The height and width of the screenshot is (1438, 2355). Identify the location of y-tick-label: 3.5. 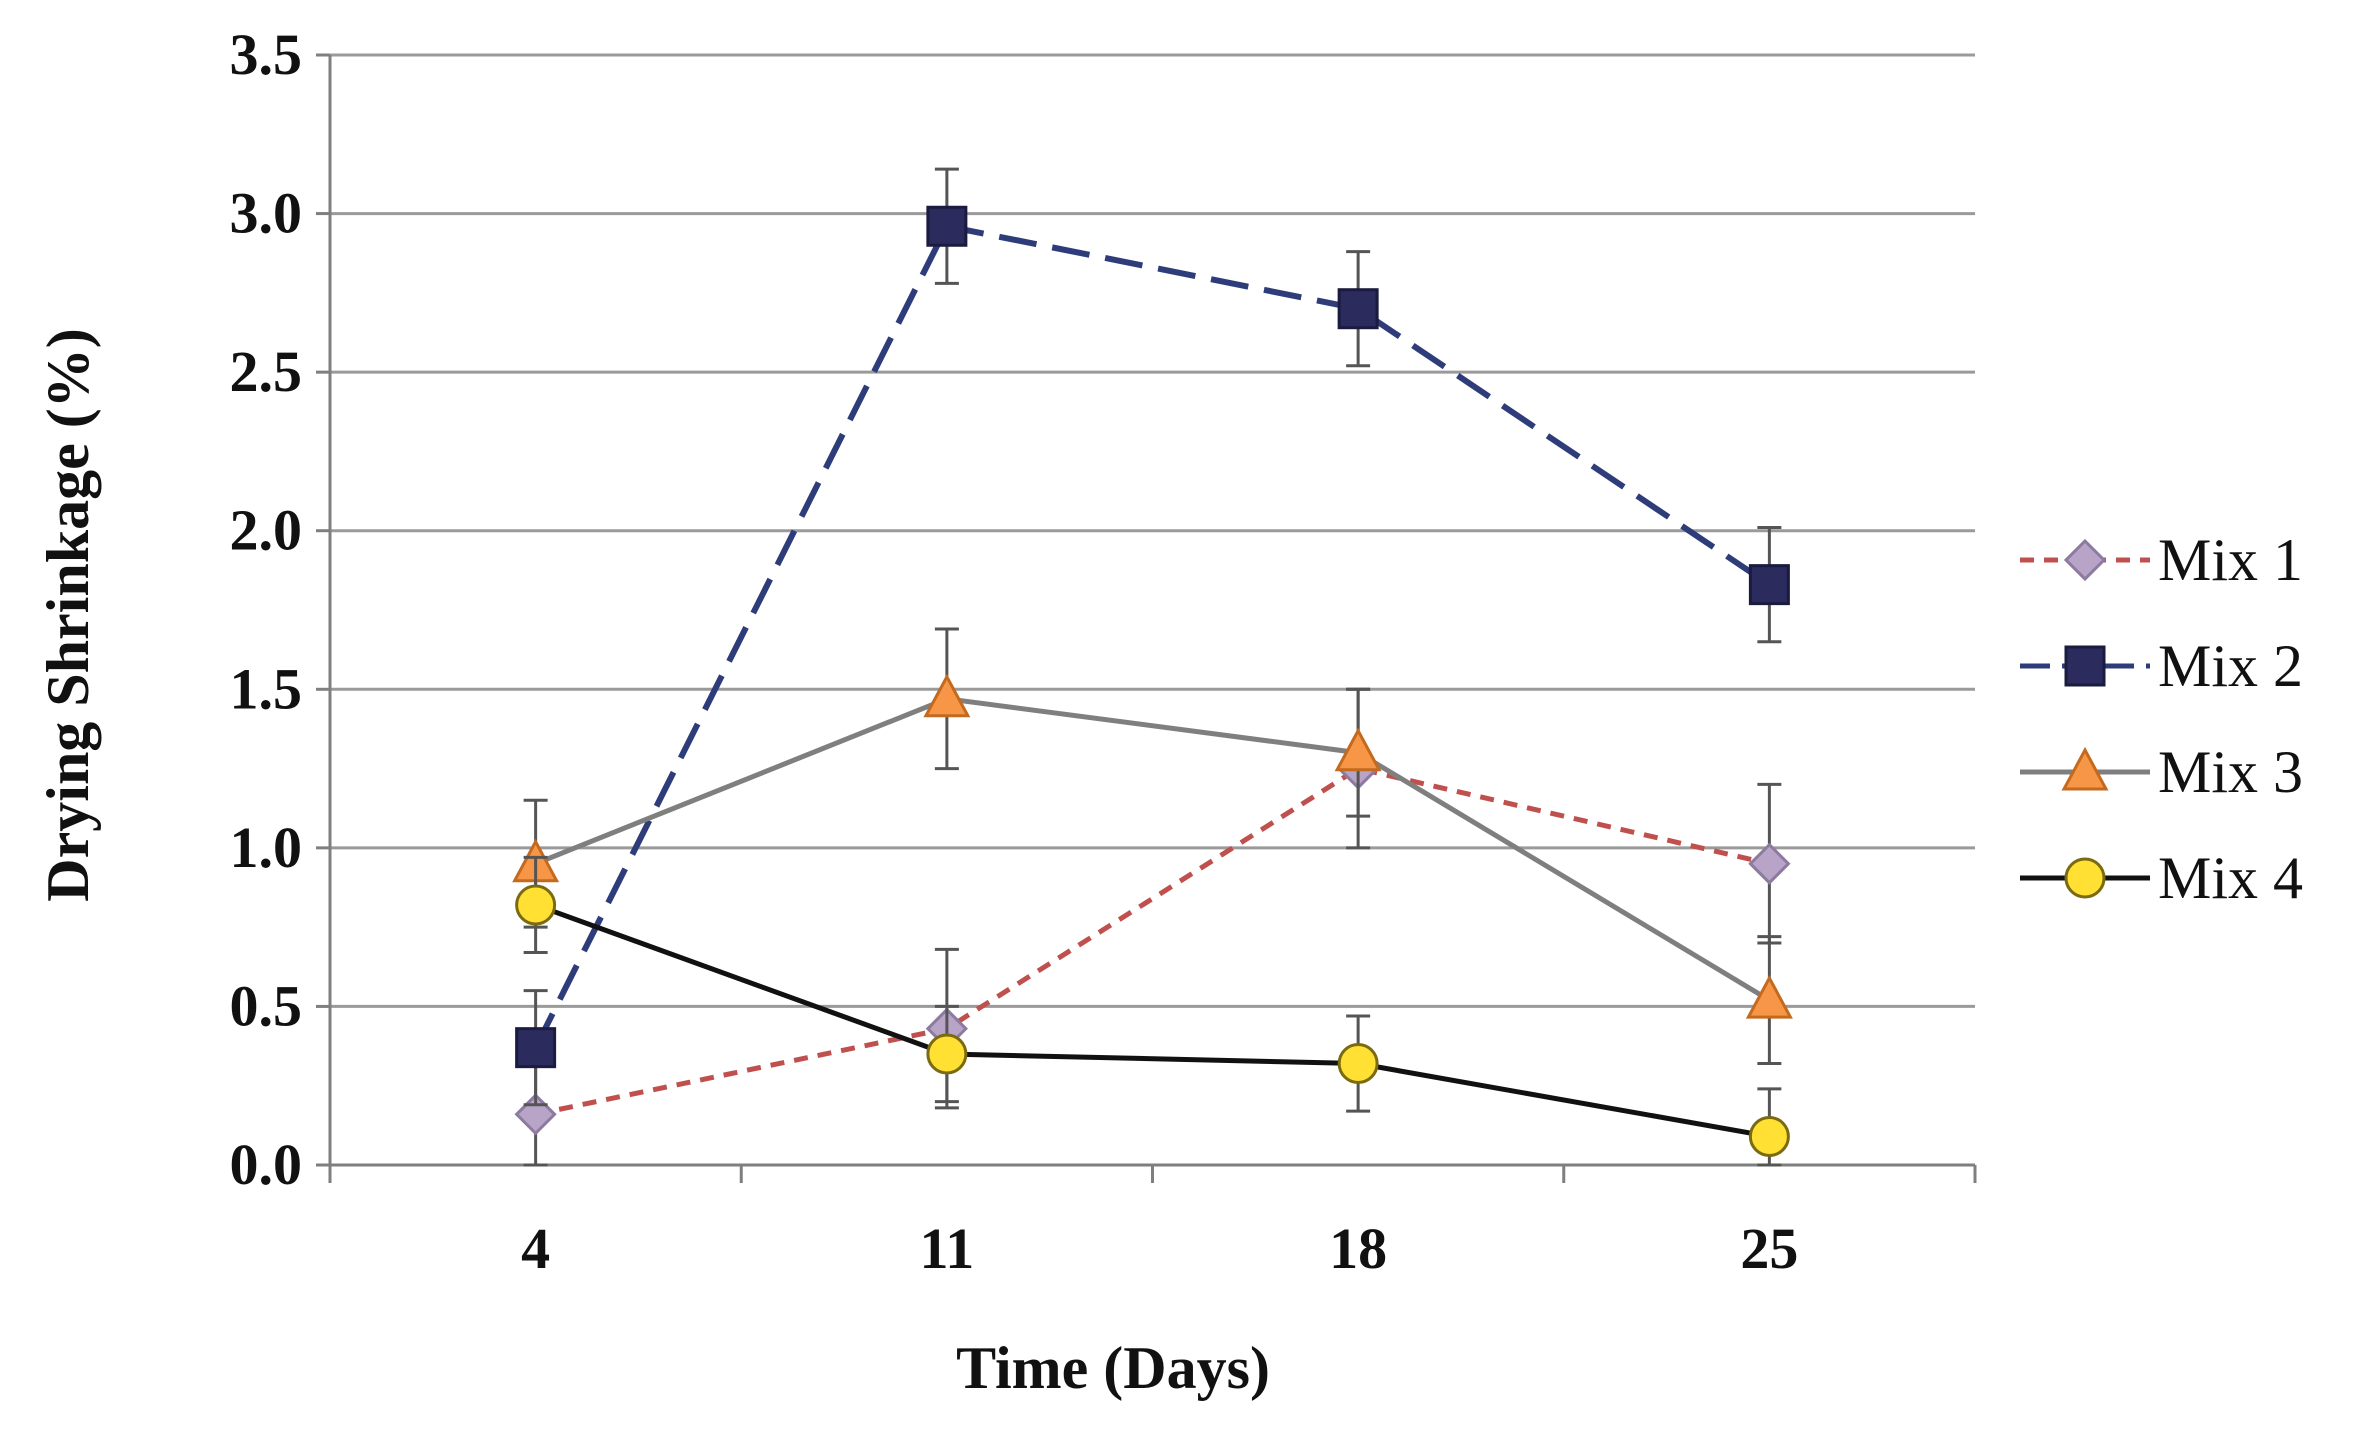
(266, 54).